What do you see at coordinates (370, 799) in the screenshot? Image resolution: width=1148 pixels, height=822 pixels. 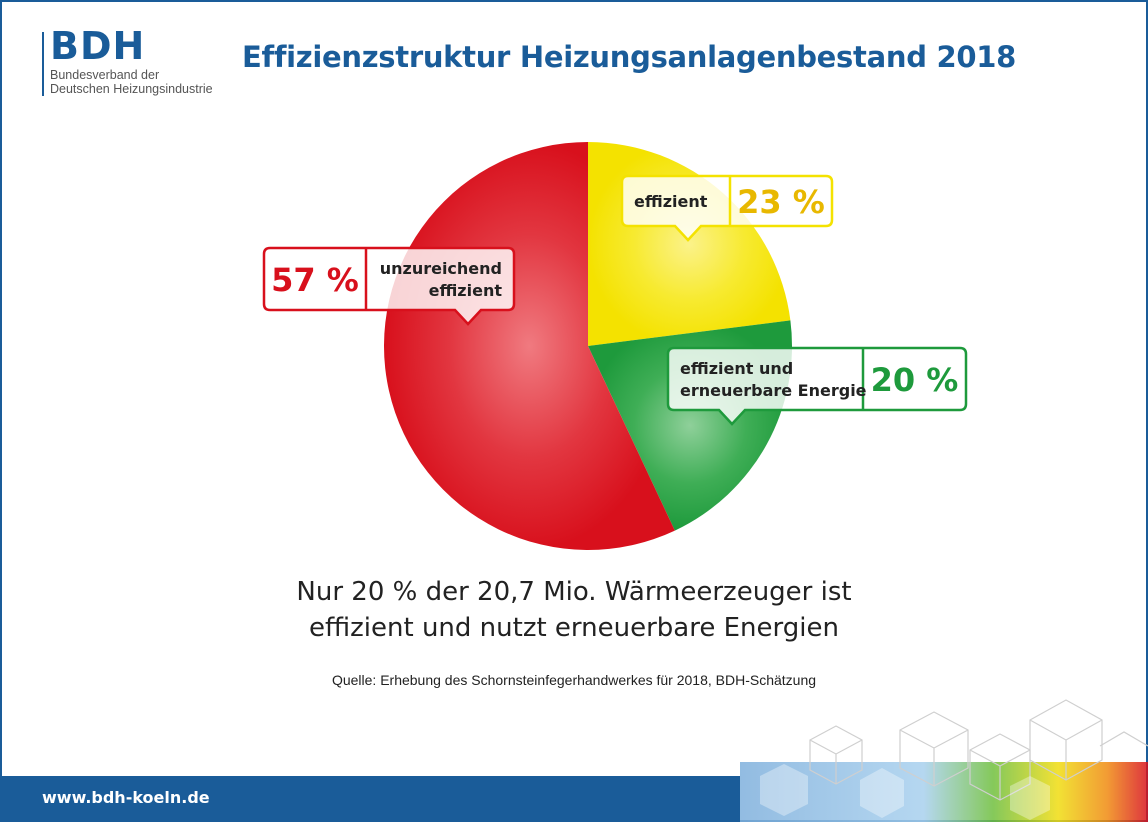 I see `footer-bar` at bounding box center [370, 799].